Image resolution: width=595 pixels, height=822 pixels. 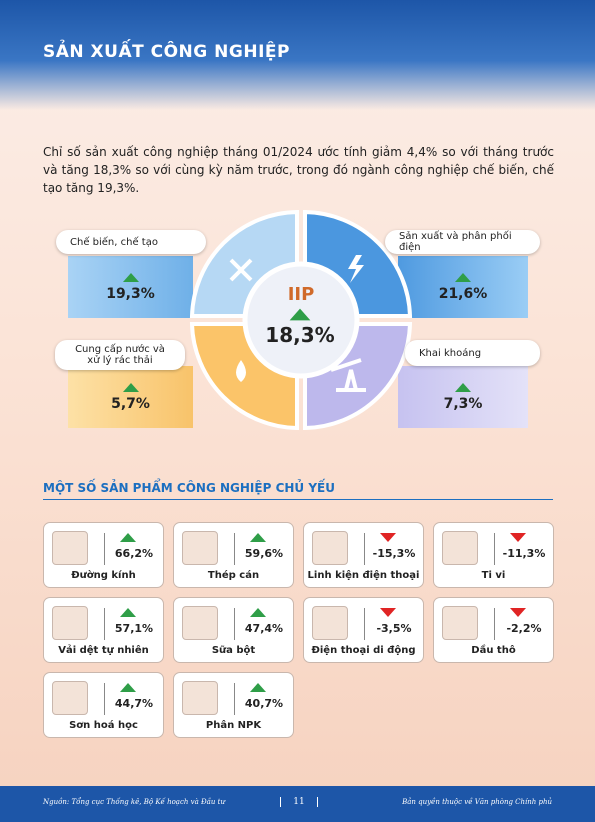 I want to click on sector-card: 5,7%, so click(x=130, y=397).